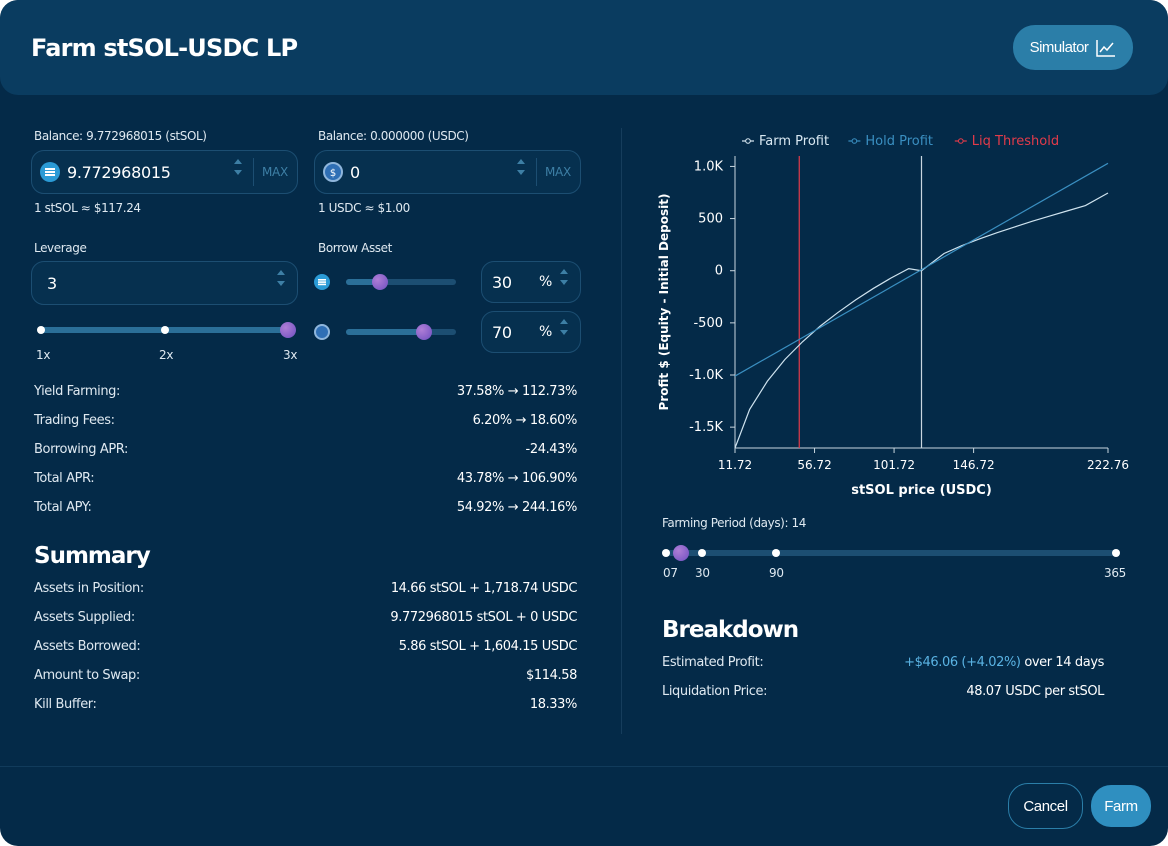 This screenshot has height=846, width=1168. What do you see at coordinates (531, 282) in the screenshot?
I see `borrow-stsol-pct-field: 30 %` at bounding box center [531, 282].